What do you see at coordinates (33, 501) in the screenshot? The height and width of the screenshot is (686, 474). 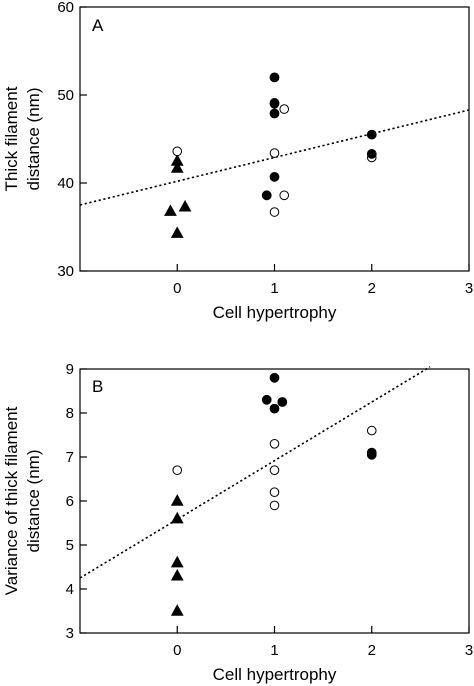 I see `panel-b-y-axis-title-line2: distance (nm)` at bounding box center [33, 501].